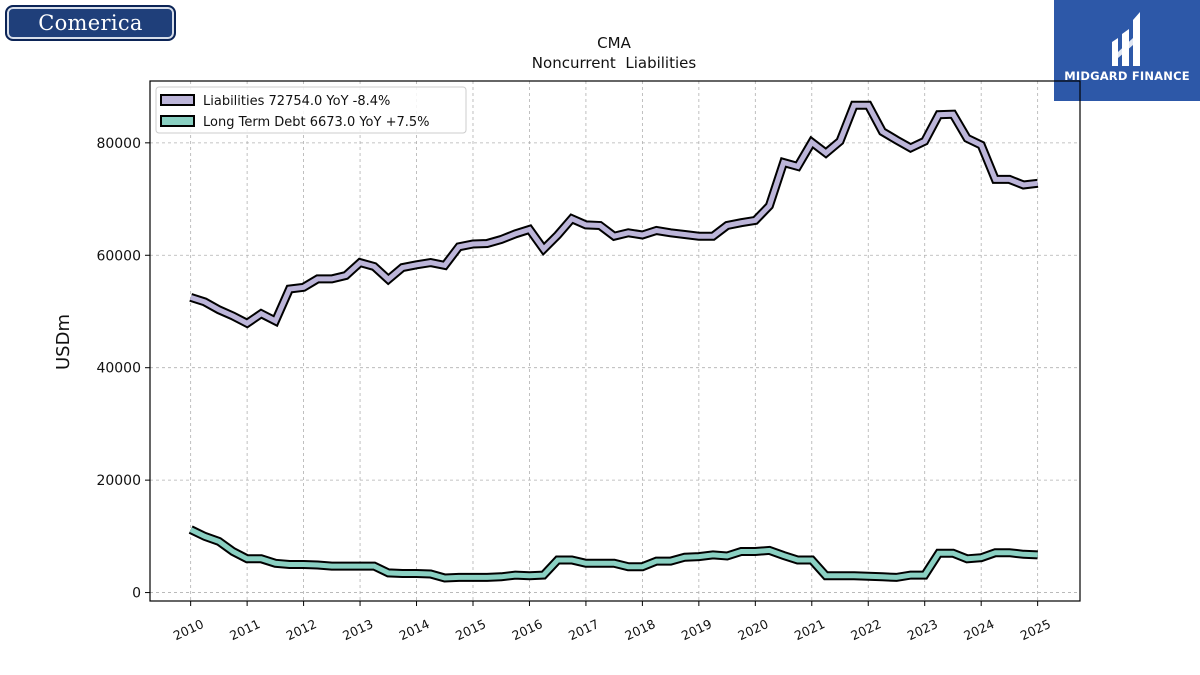 This screenshot has height=675, width=1200. Describe the element at coordinates (613, 554) in the screenshot. I see `series-long-term-debt` at that location.